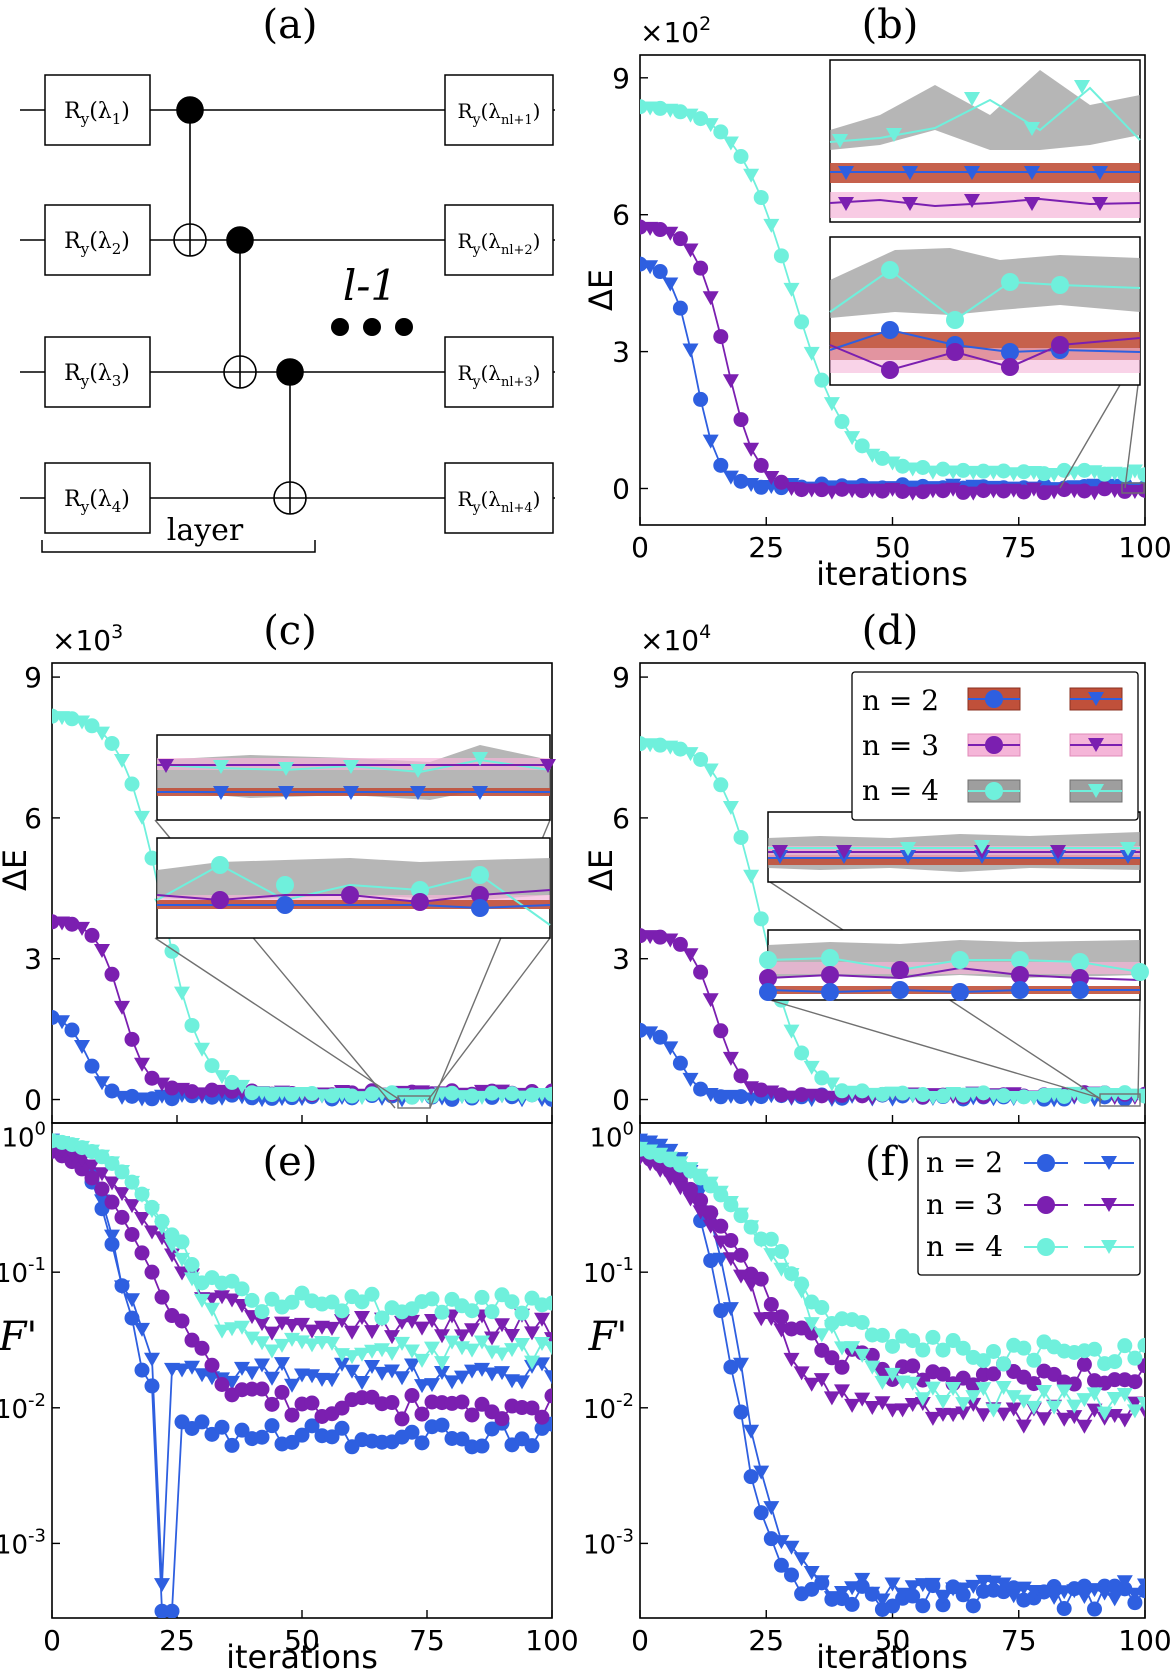  What do you see at coordinates (18, 1337) in the screenshot?
I see `panel-e-ylabel: F'` at bounding box center [18, 1337].